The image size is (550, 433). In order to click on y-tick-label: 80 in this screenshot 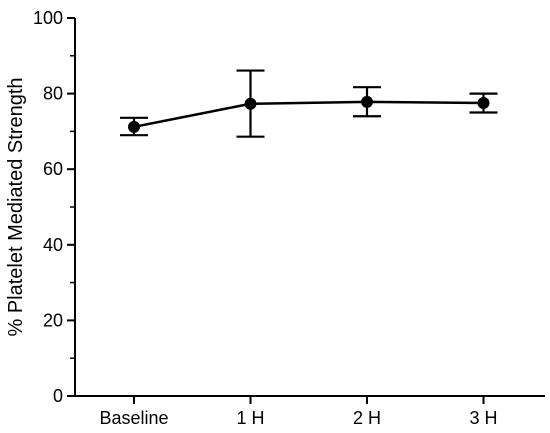, I will do `click(53, 94)`.